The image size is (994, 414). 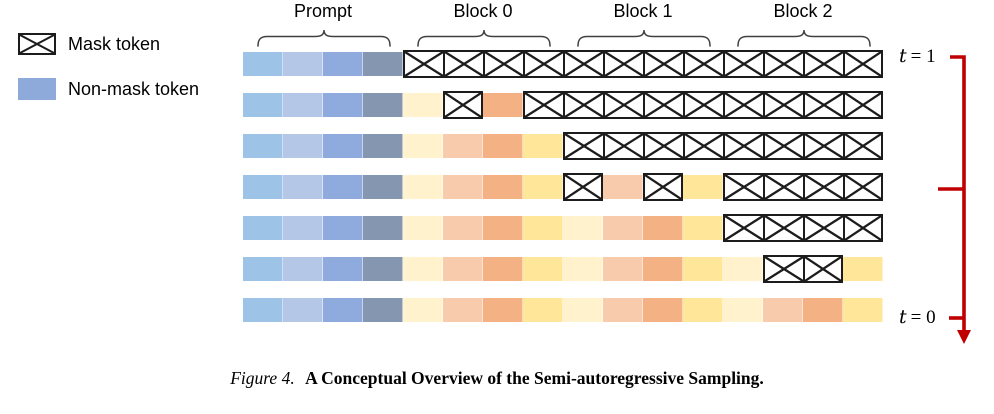 What do you see at coordinates (108, 89) in the screenshot?
I see `legend-item-nonmask: Non-mask token` at bounding box center [108, 89].